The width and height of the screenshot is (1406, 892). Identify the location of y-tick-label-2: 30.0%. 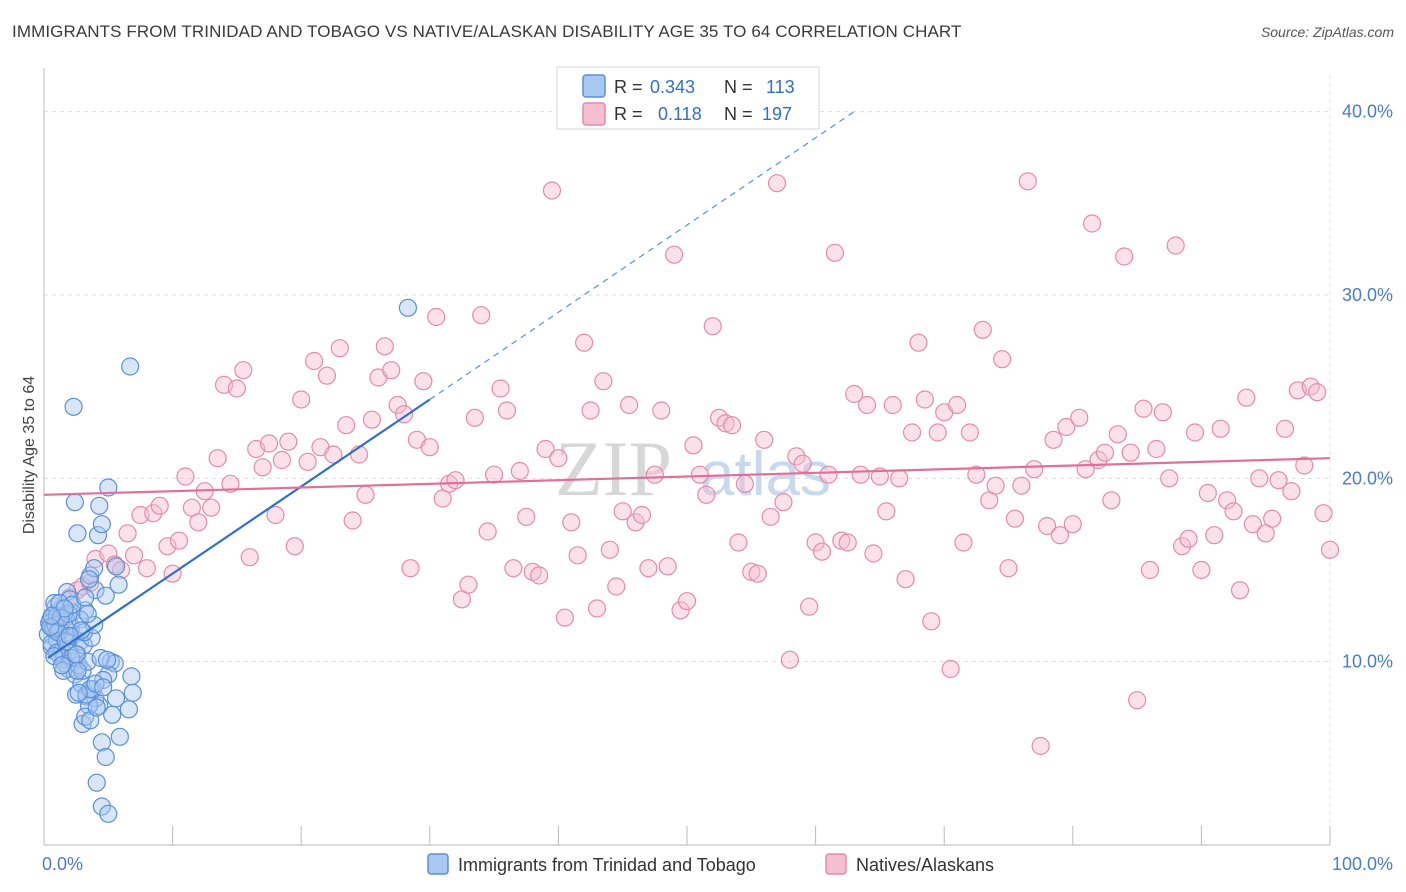
(1367, 295).